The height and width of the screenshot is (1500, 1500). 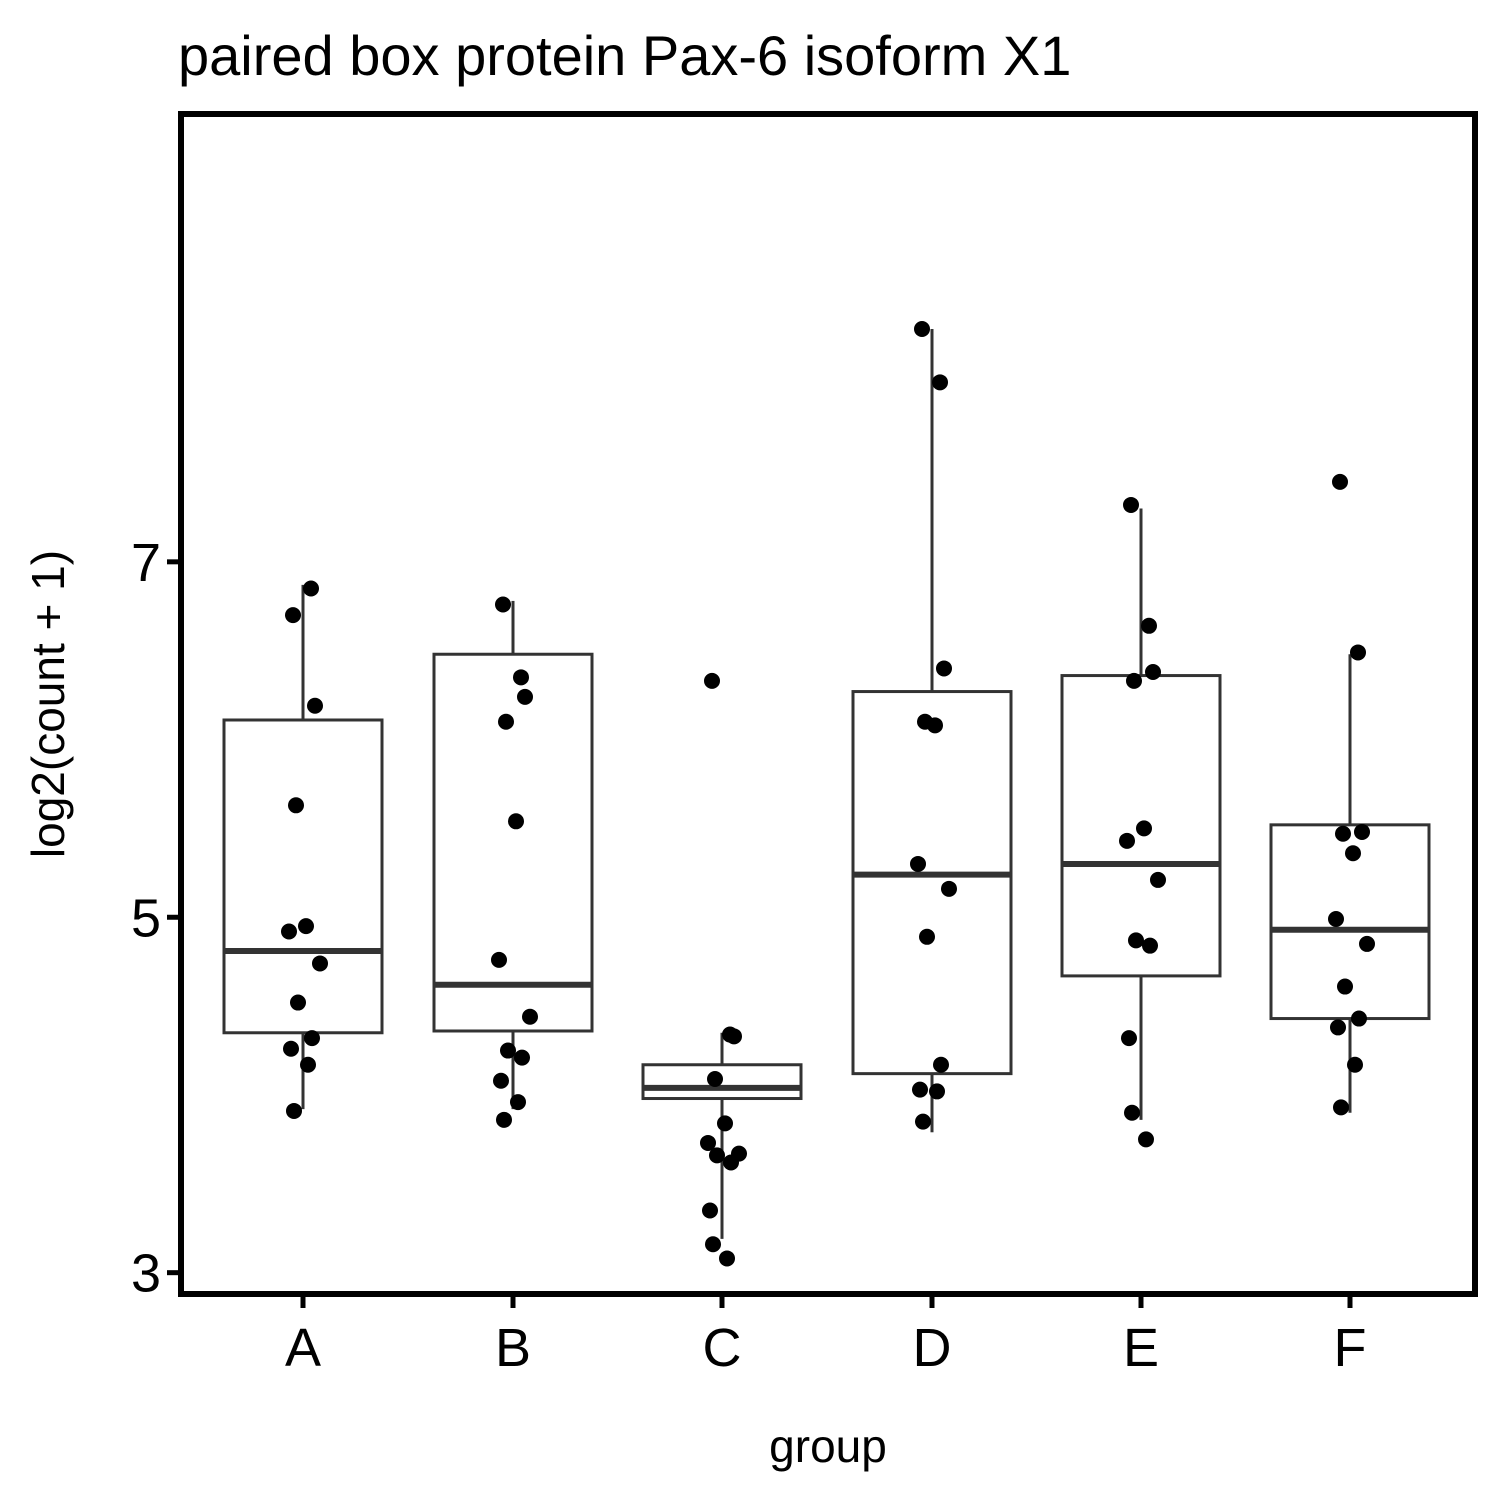 What do you see at coordinates (1350, 1348) in the screenshot?
I see `x-tick-label: F` at bounding box center [1350, 1348].